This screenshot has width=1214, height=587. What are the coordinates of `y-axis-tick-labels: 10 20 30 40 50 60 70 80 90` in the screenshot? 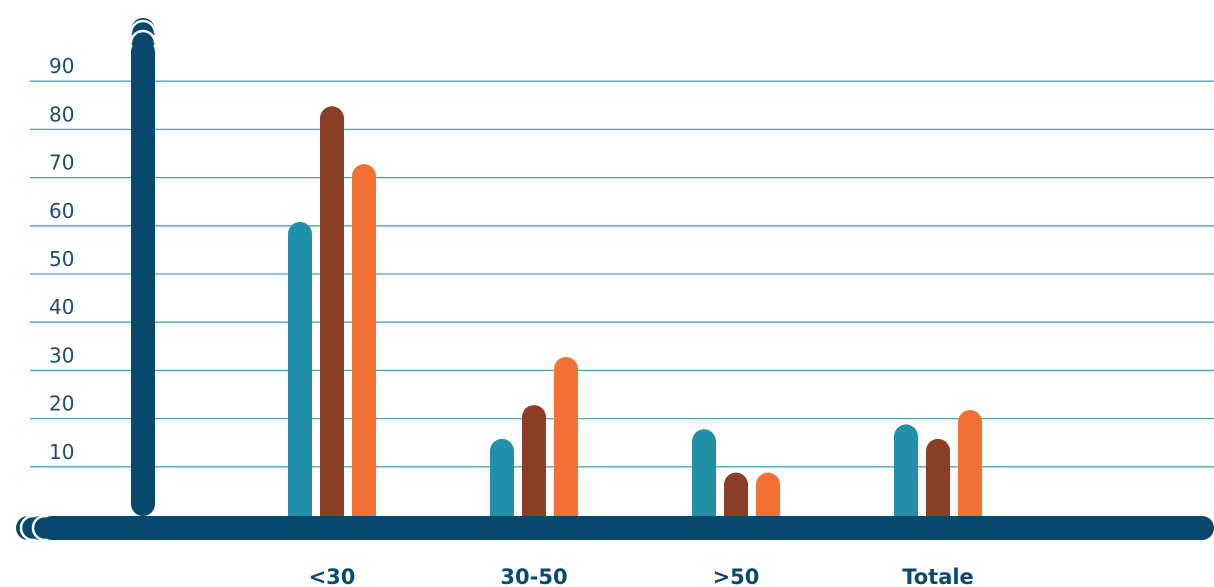 It's located at (61, 259).